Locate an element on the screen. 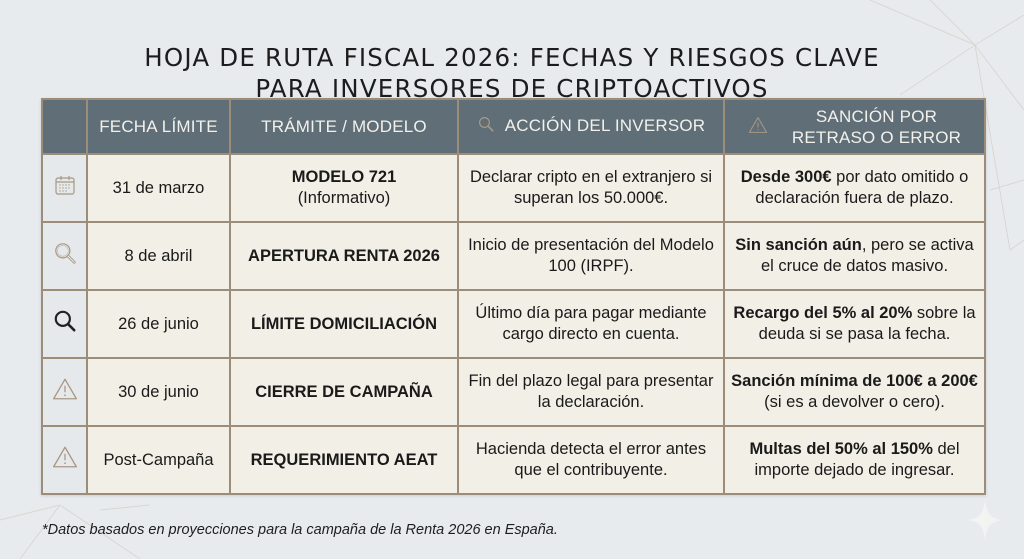 This screenshot has height=559, width=1024. sancion-highlight: Sin sanción aún is located at coordinates (798, 245).